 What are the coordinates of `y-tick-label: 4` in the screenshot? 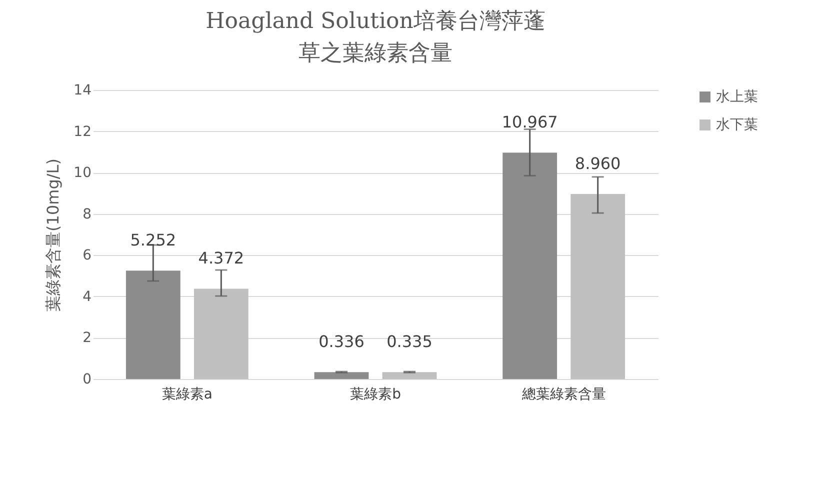 It's located at (87, 296).